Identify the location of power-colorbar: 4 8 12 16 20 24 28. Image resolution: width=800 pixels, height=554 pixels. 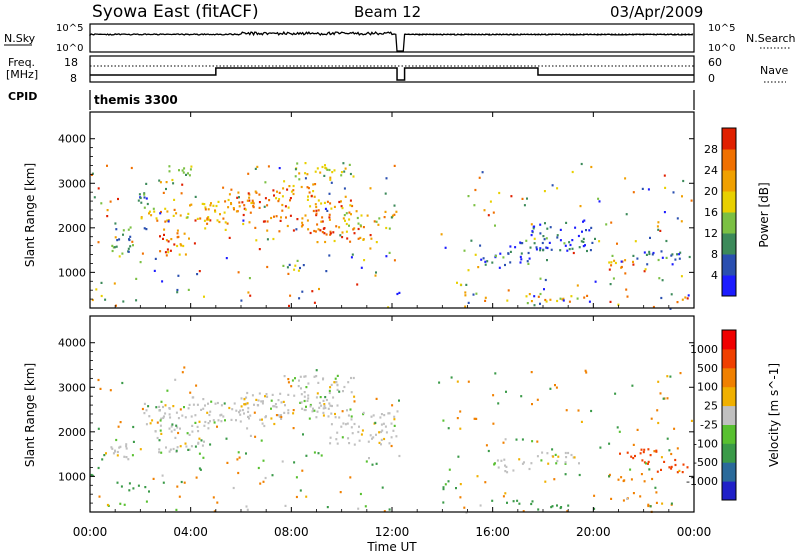
(720, 212).